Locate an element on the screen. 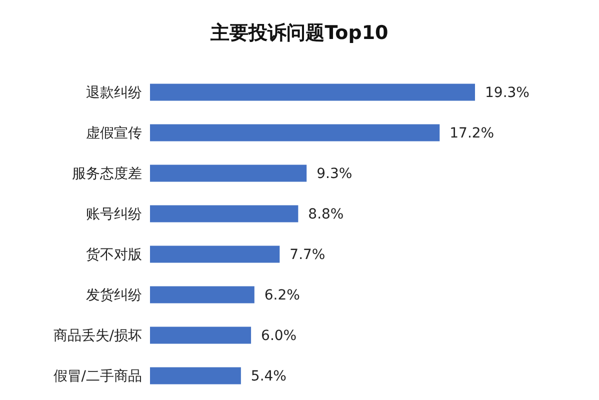  y-tick-label: 货不对版 is located at coordinates (114, 255).